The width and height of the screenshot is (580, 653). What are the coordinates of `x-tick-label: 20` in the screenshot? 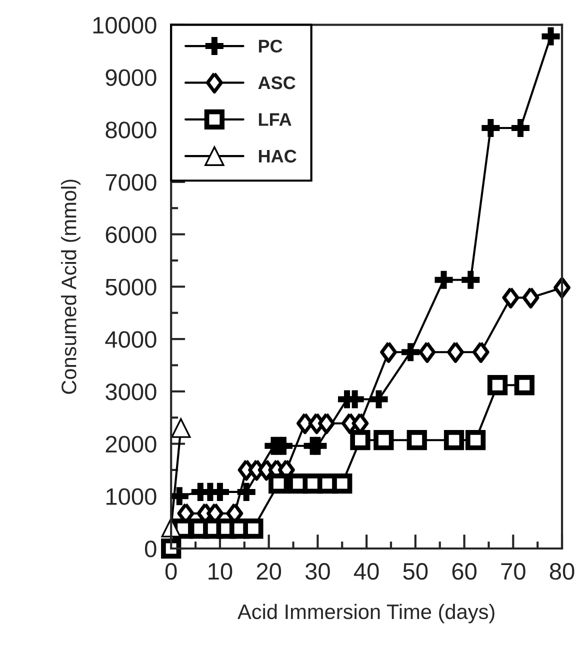 It's located at (269, 571).